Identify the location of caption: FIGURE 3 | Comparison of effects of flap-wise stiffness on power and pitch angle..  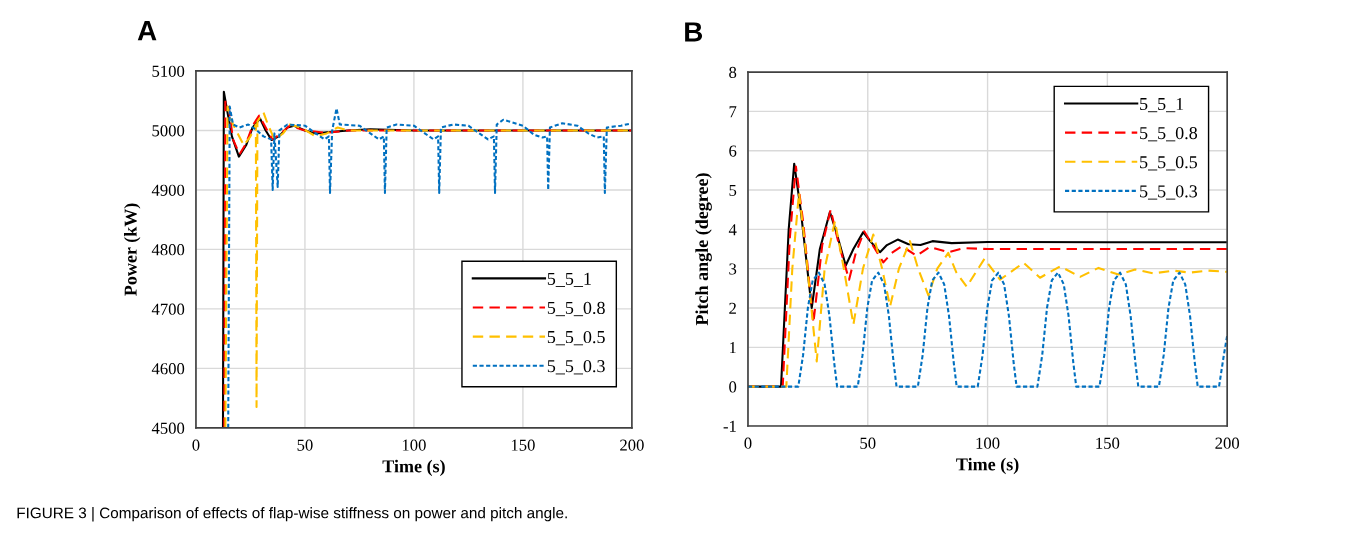
(292, 514).